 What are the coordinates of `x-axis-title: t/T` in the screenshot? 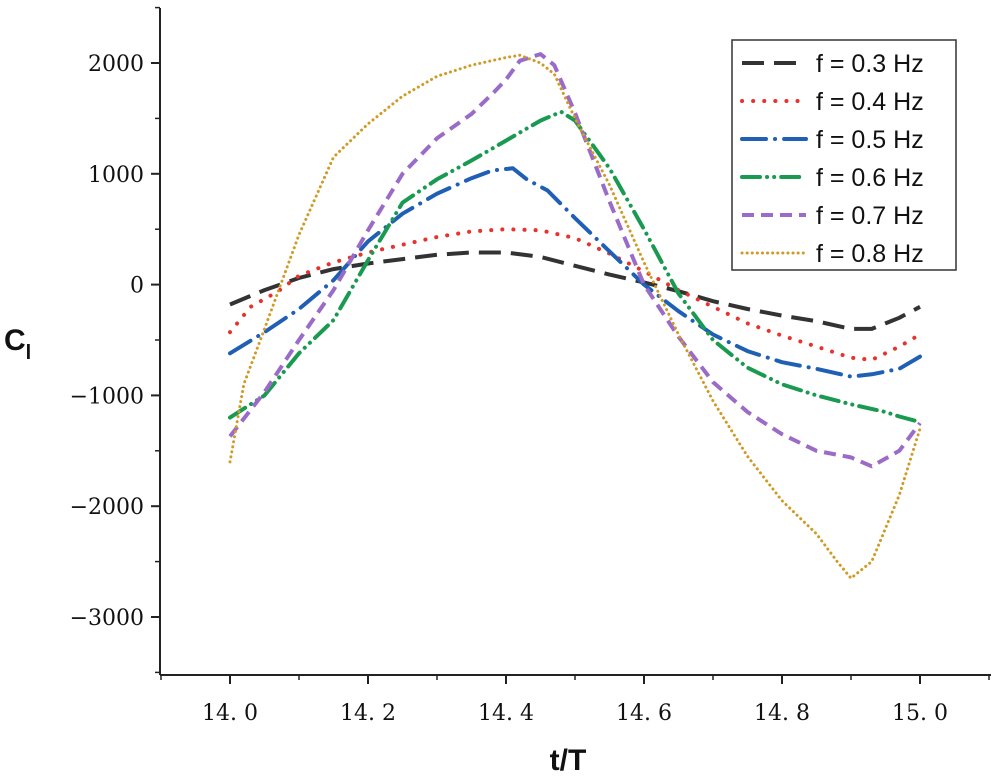 It's located at (568, 760).